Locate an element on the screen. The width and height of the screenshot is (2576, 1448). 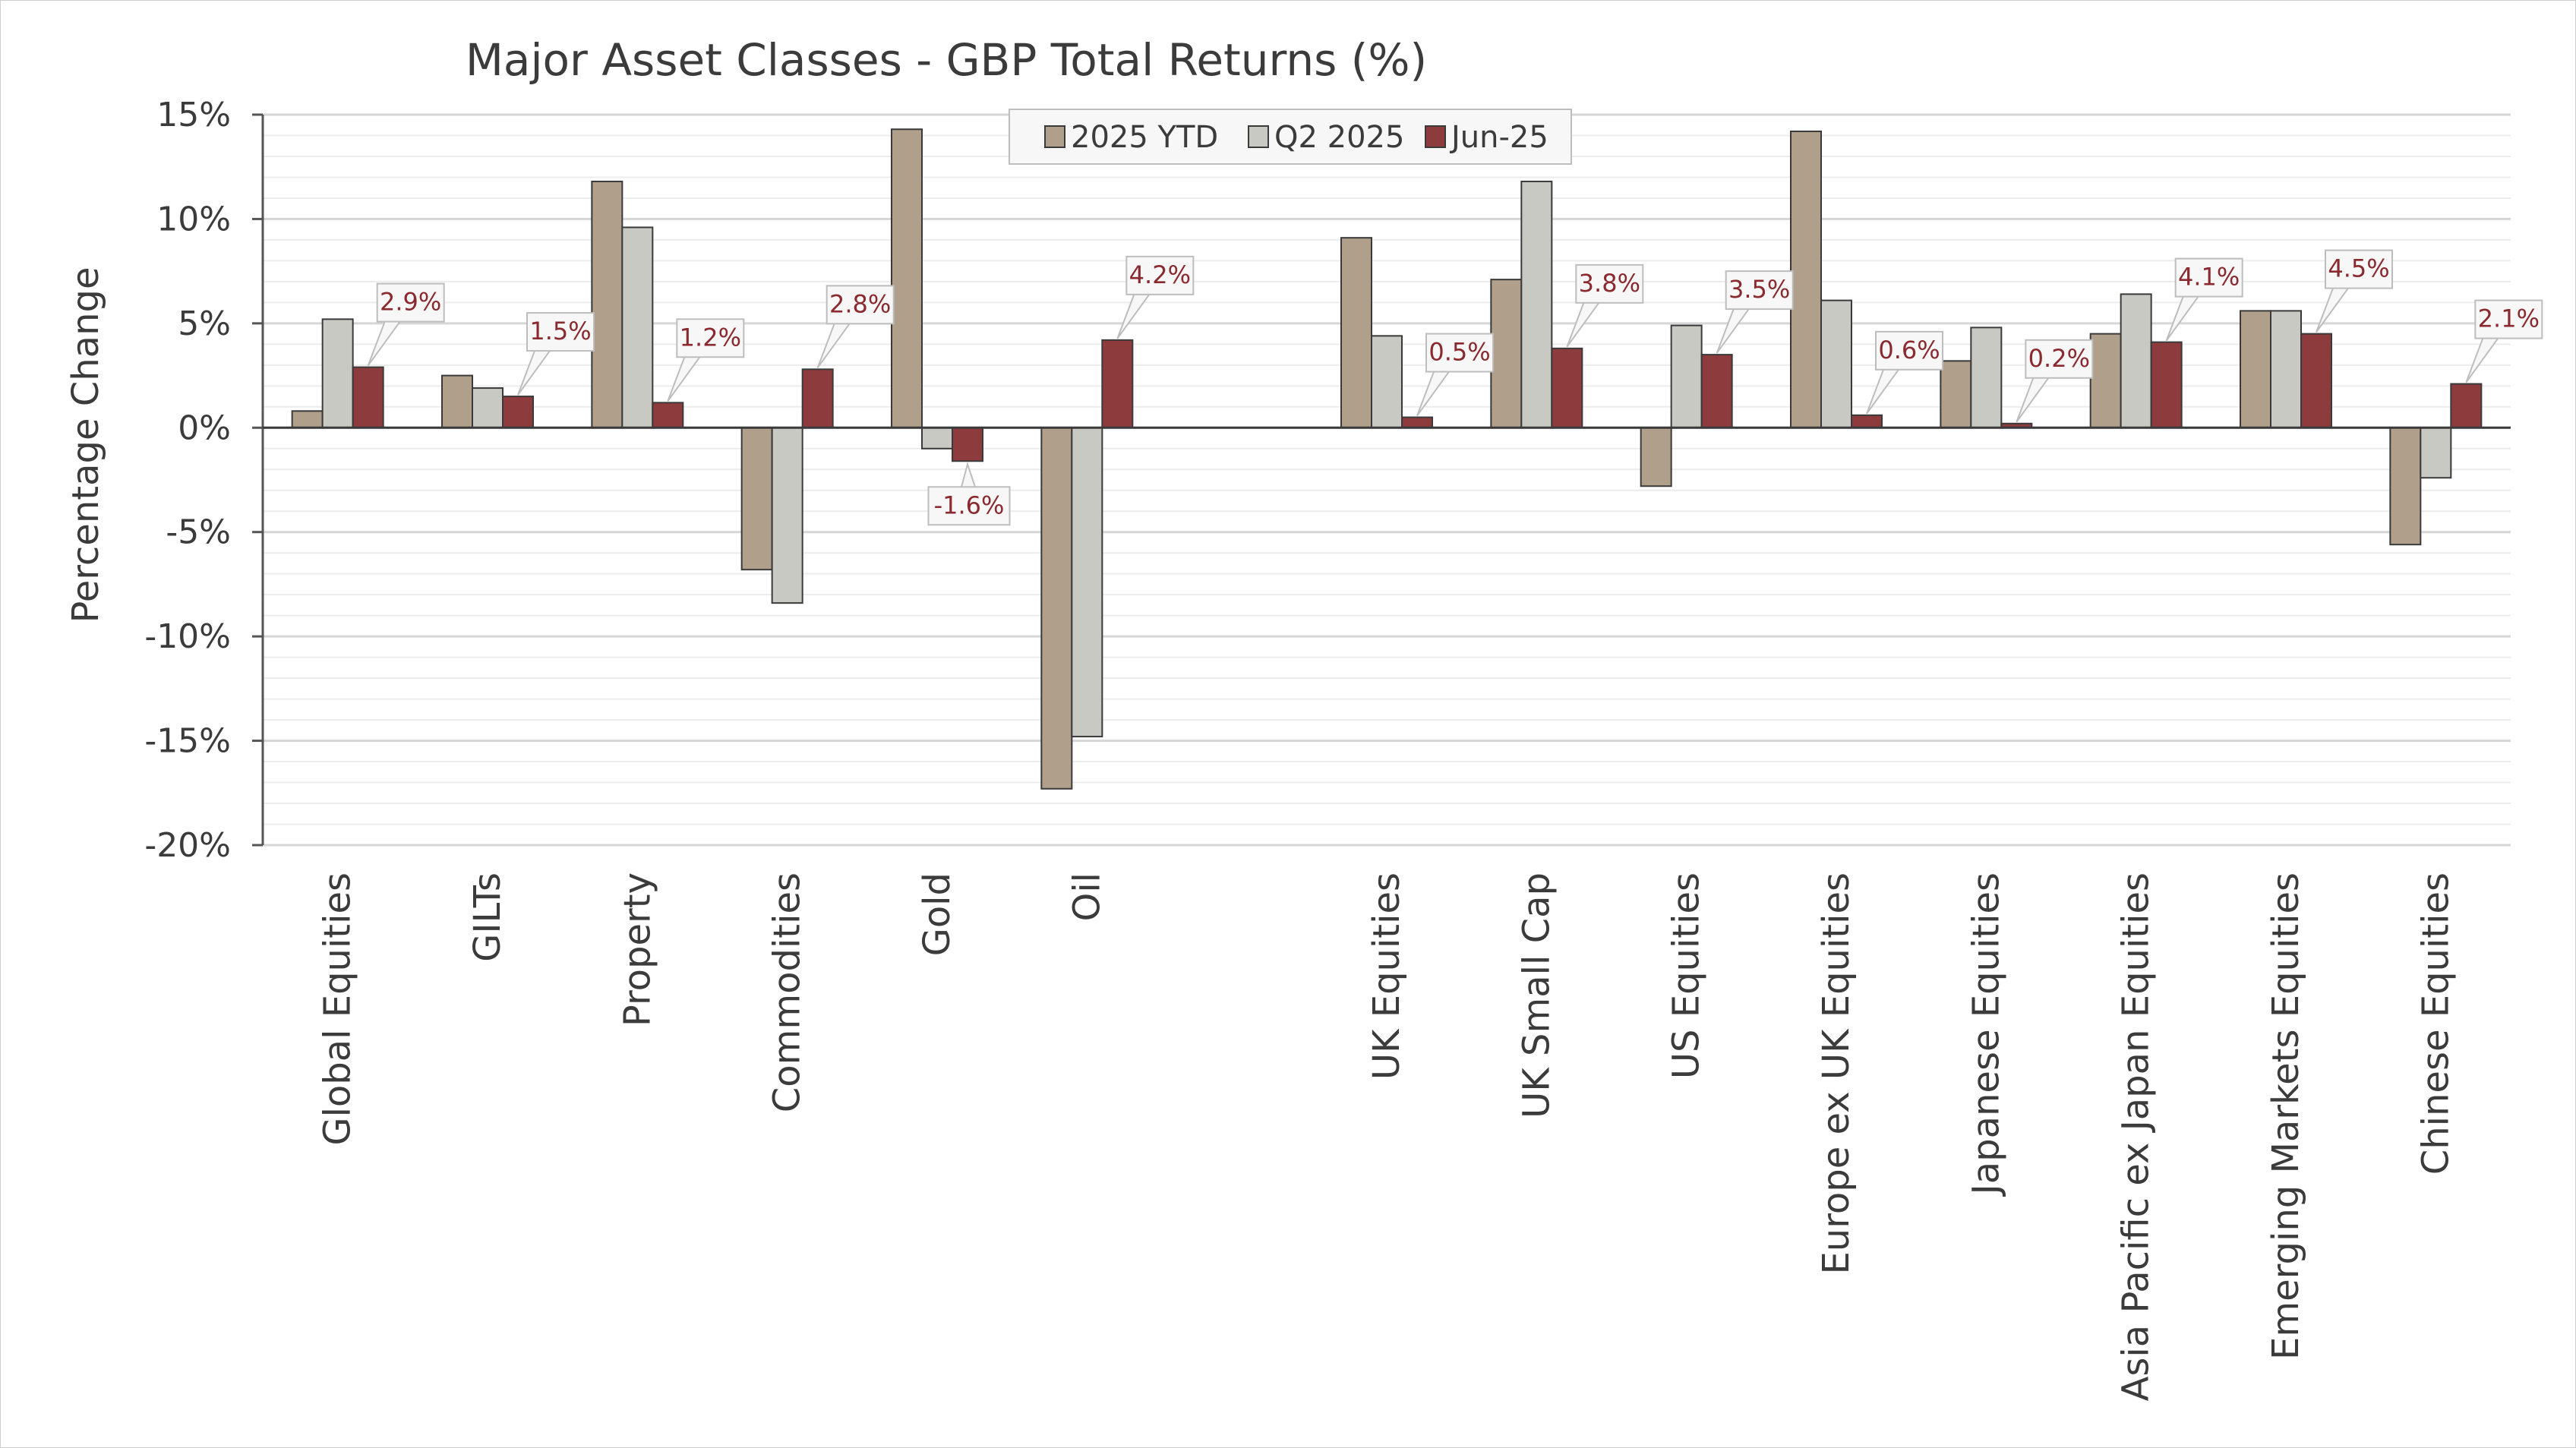
data-label-callout: 0.5% is located at coordinates (1455, 375).